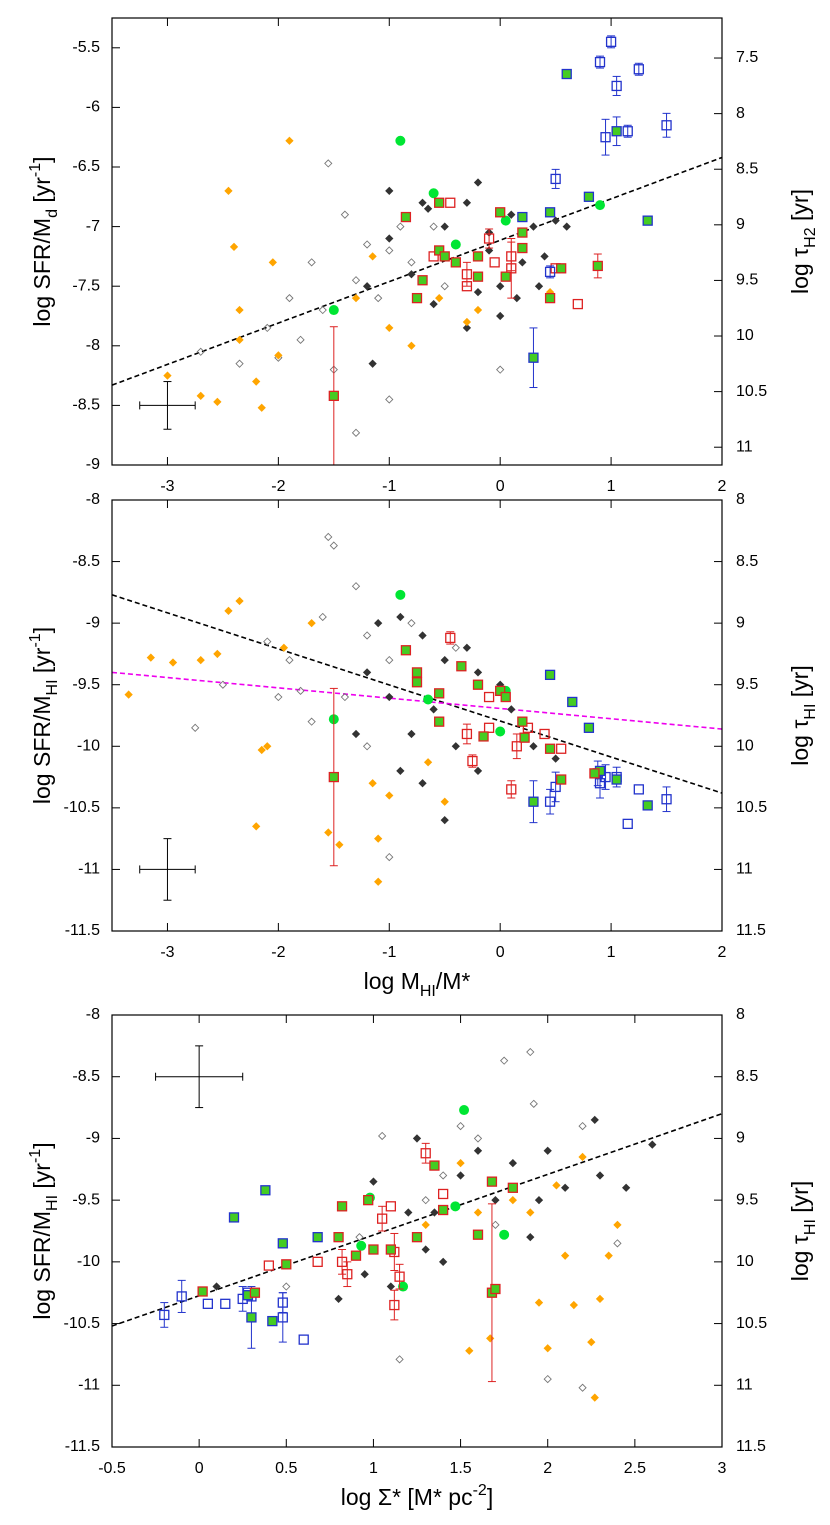 The image size is (830, 1525). Describe the element at coordinates (389, 952) in the screenshot. I see `x-tick-label: -1` at that location.